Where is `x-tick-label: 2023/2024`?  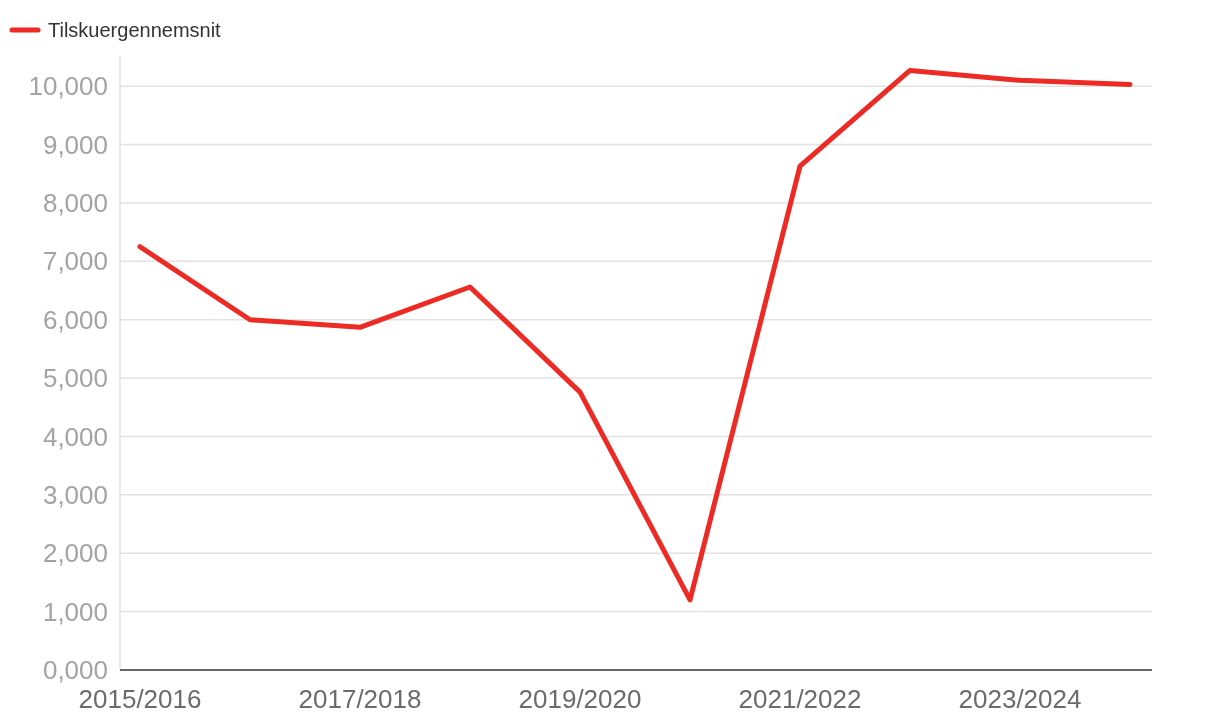 x-tick-label: 2023/2024 is located at coordinates (1020, 699).